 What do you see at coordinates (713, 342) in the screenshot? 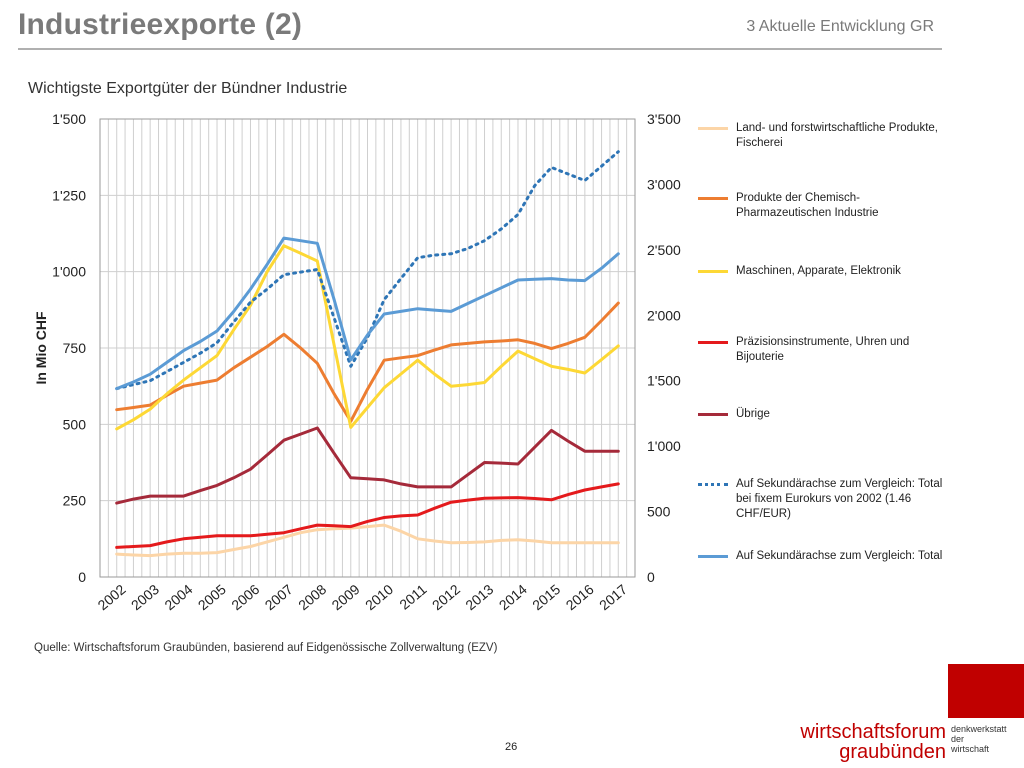
I see `legend-swatch-precision` at bounding box center [713, 342].